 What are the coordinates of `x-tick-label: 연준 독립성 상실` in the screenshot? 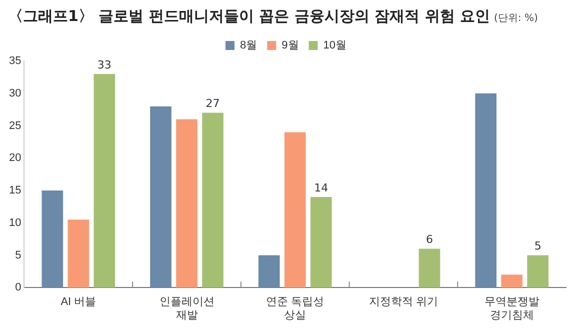 It's located at (295, 309).